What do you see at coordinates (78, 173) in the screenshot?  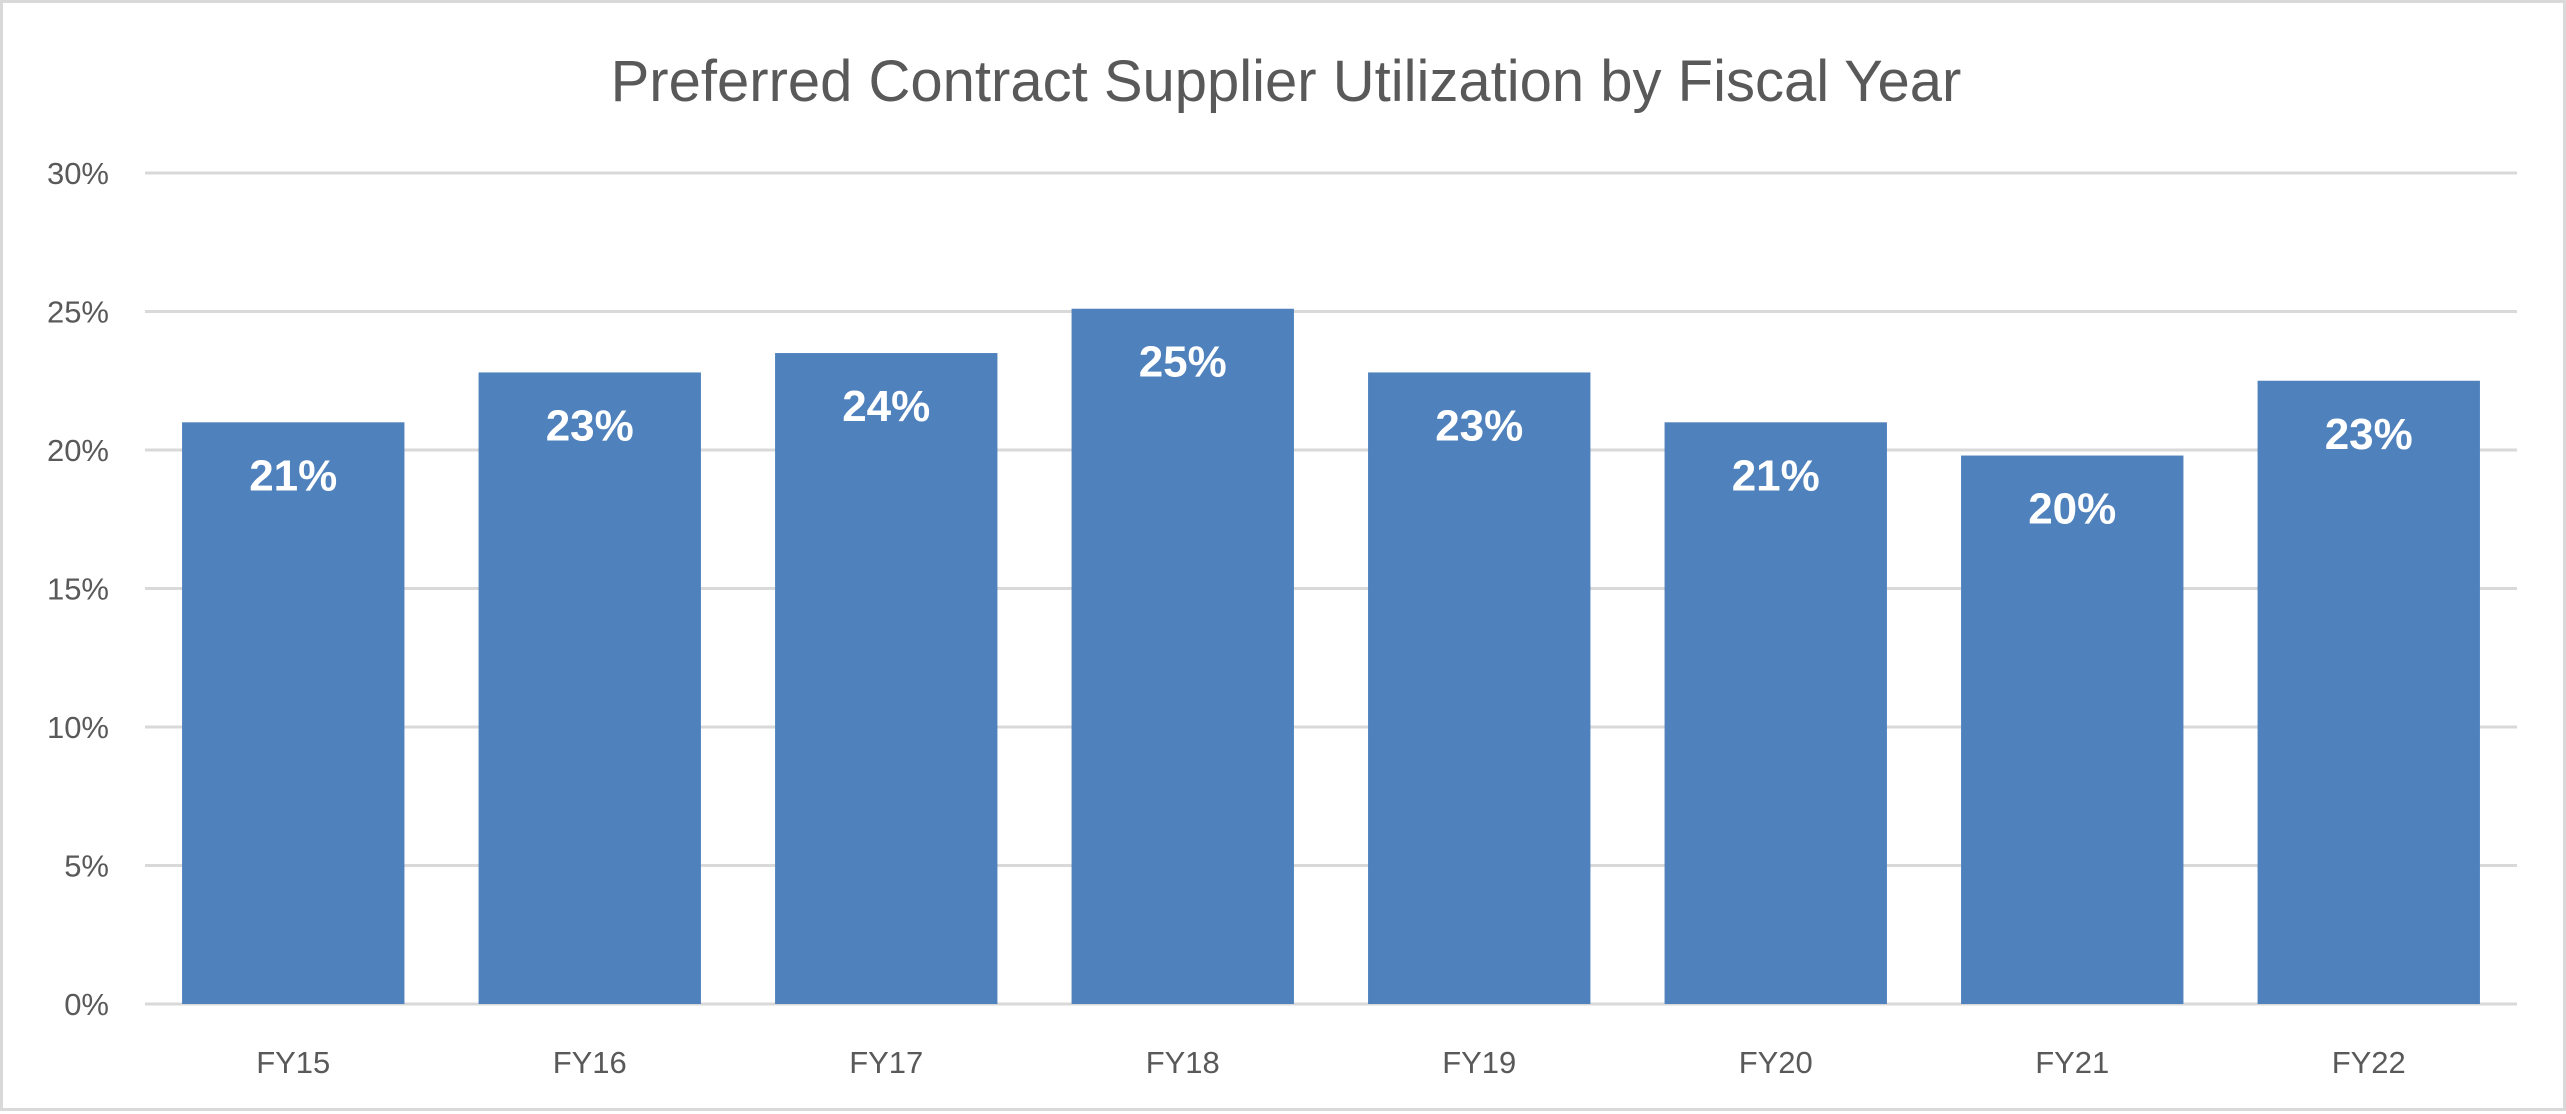 I see `y-tick-label: 30%` at bounding box center [78, 173].